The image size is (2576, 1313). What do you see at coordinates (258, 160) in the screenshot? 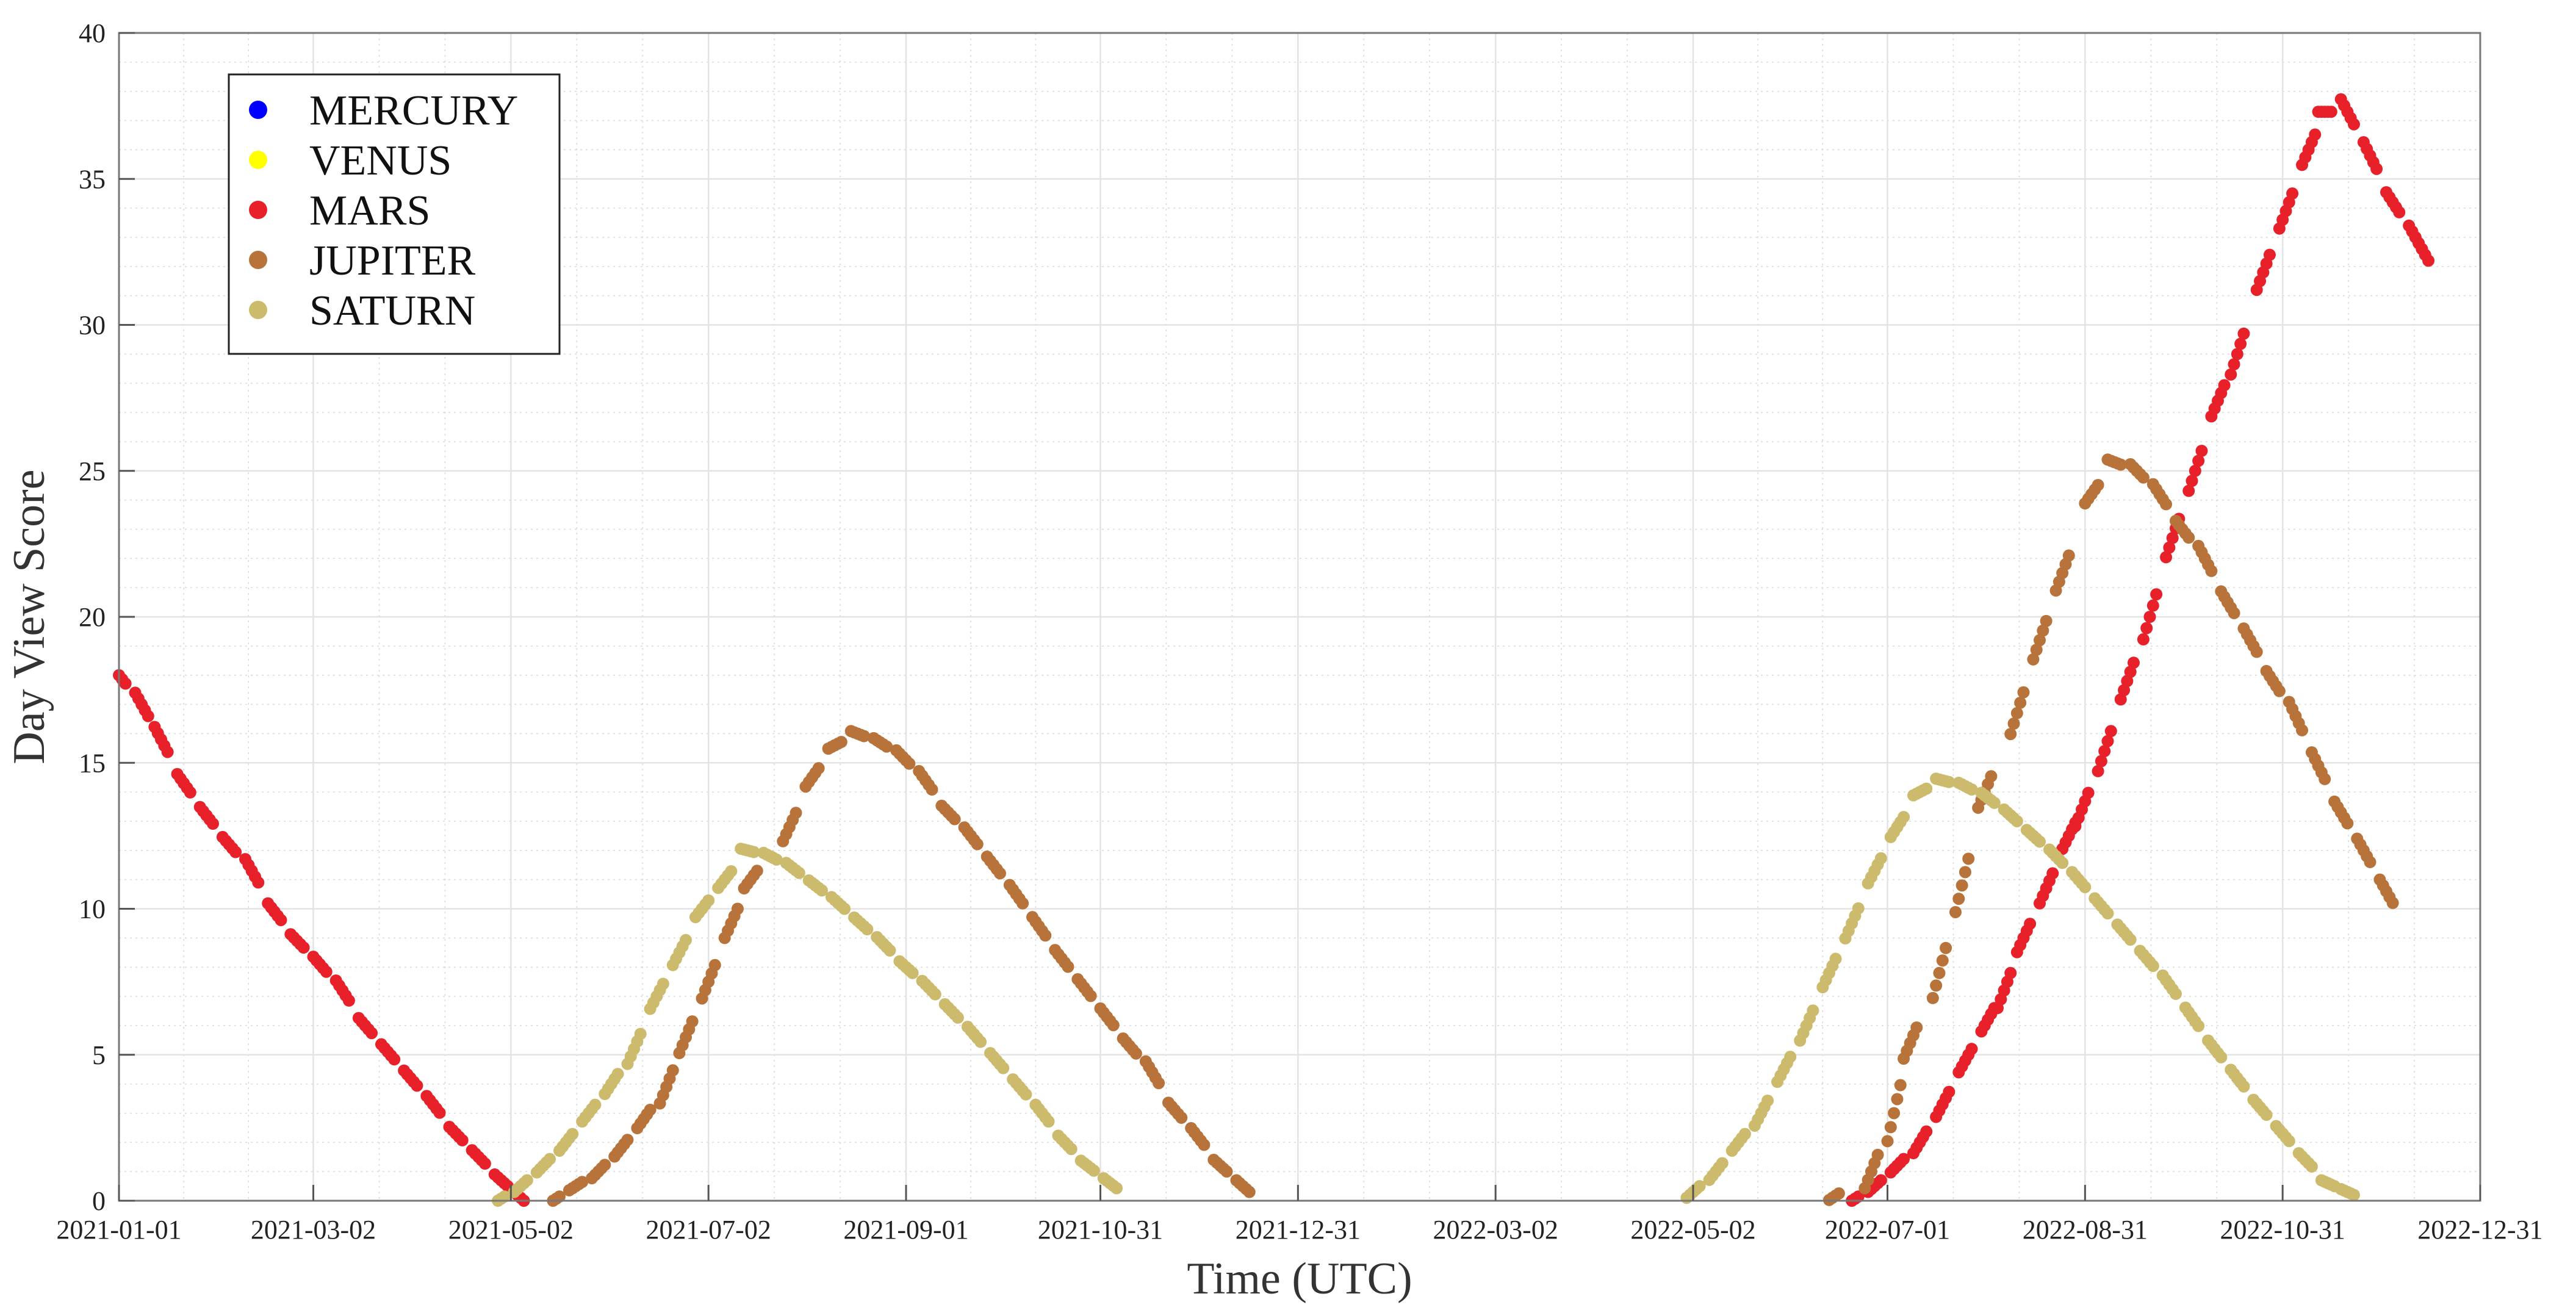
I see `legend-marker-venus` at bounding box center [258, 160].